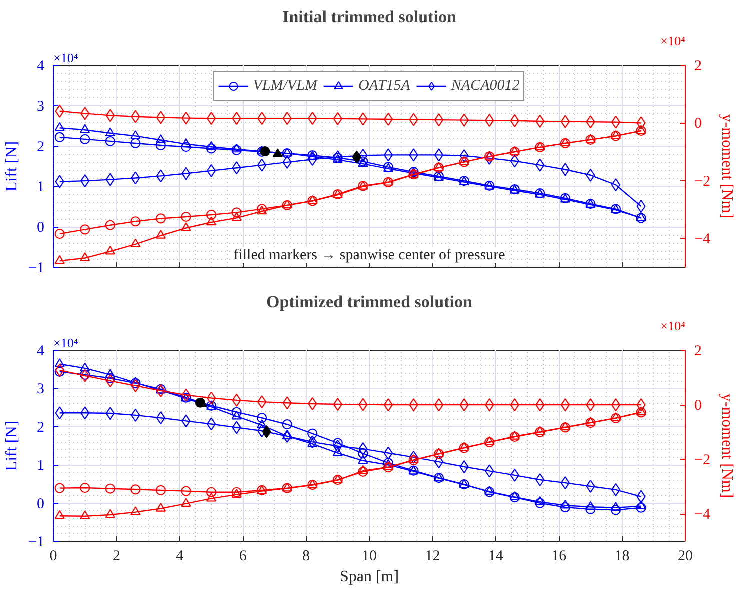  I want to click on x-tick-label: 6, so click(243, 556).